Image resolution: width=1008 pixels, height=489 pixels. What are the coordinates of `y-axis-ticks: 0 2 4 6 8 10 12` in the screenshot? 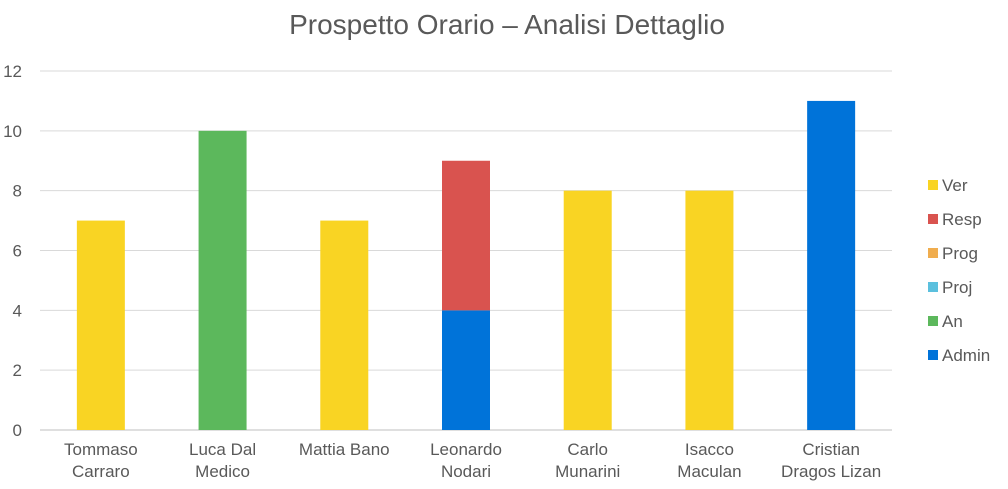 It's located at (12, 251).